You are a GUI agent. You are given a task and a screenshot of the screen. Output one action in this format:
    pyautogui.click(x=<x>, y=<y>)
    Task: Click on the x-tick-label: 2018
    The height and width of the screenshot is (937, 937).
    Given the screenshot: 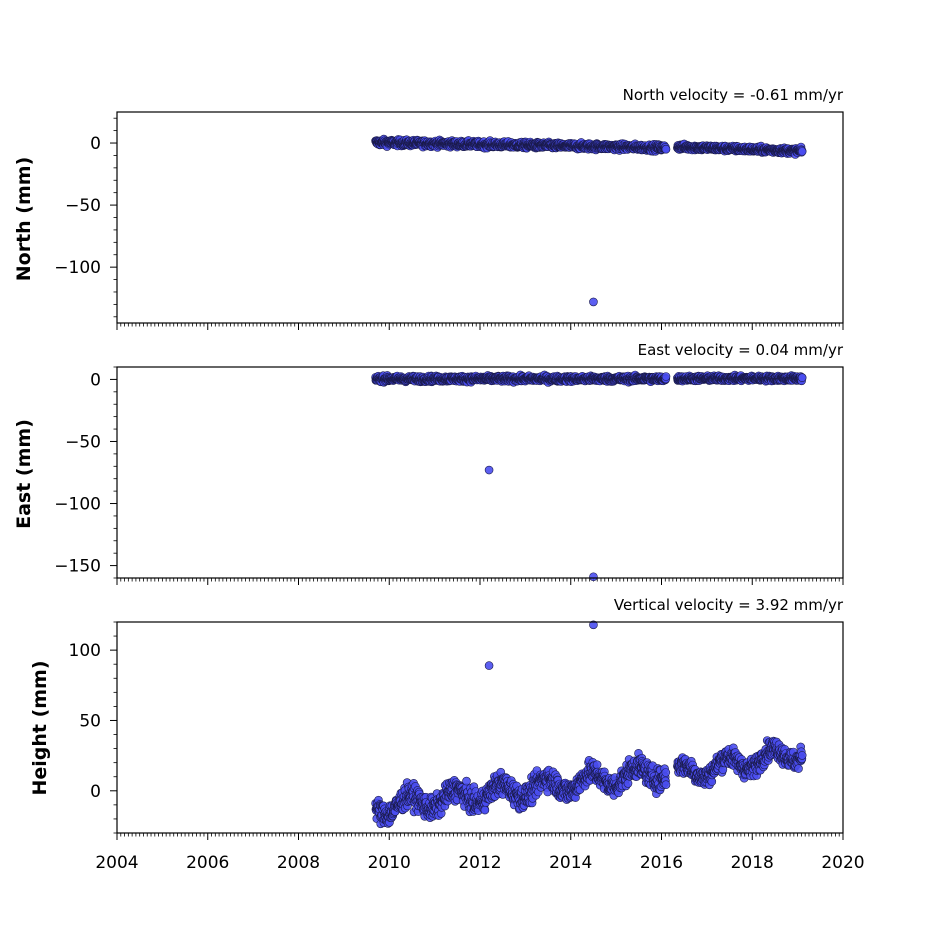 What is the action you would take?
    pyautogui.click(x=752, y=863)
    